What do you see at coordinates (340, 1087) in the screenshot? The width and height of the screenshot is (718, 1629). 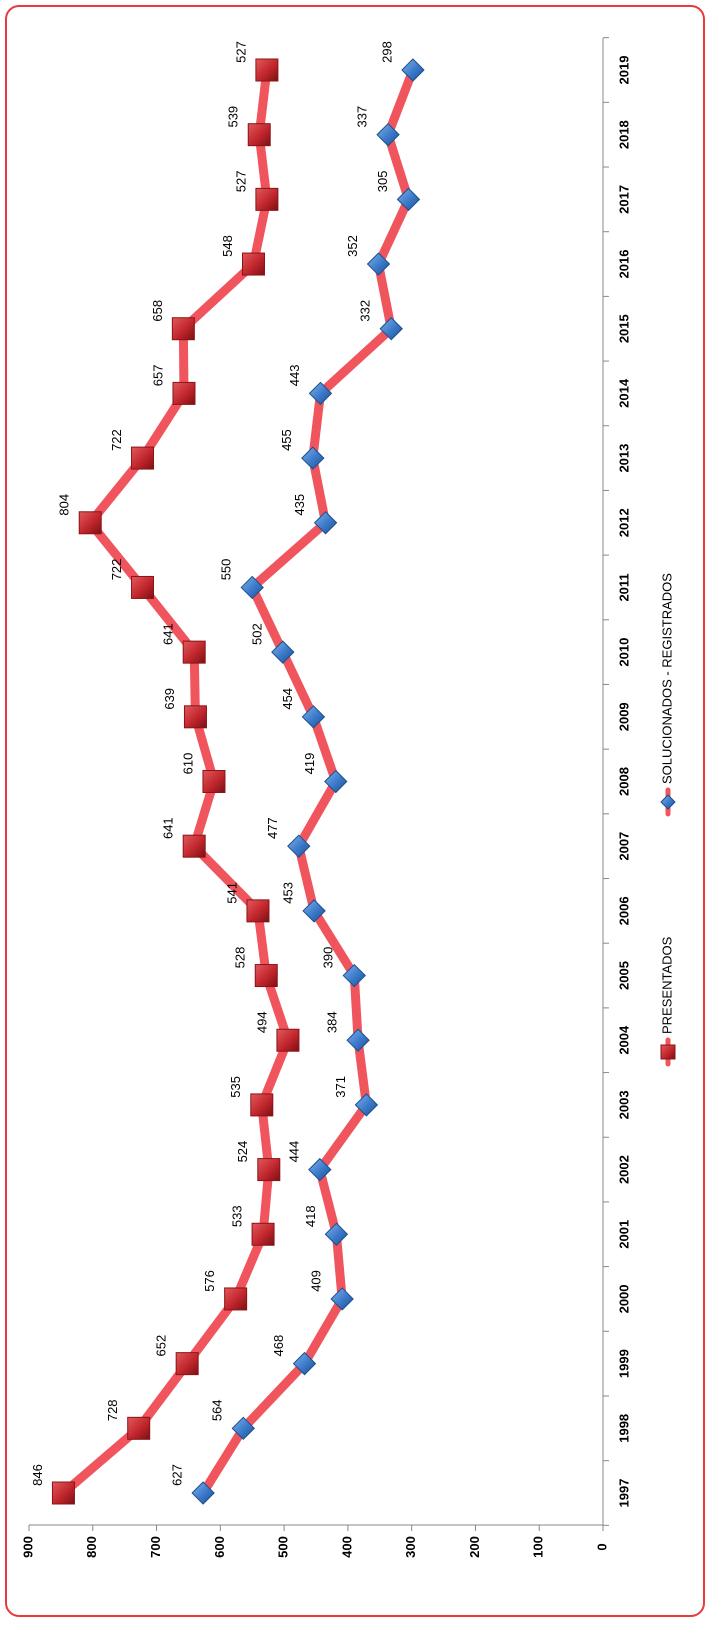 I see `data-label: 371` at bounding box center [340, 1087].